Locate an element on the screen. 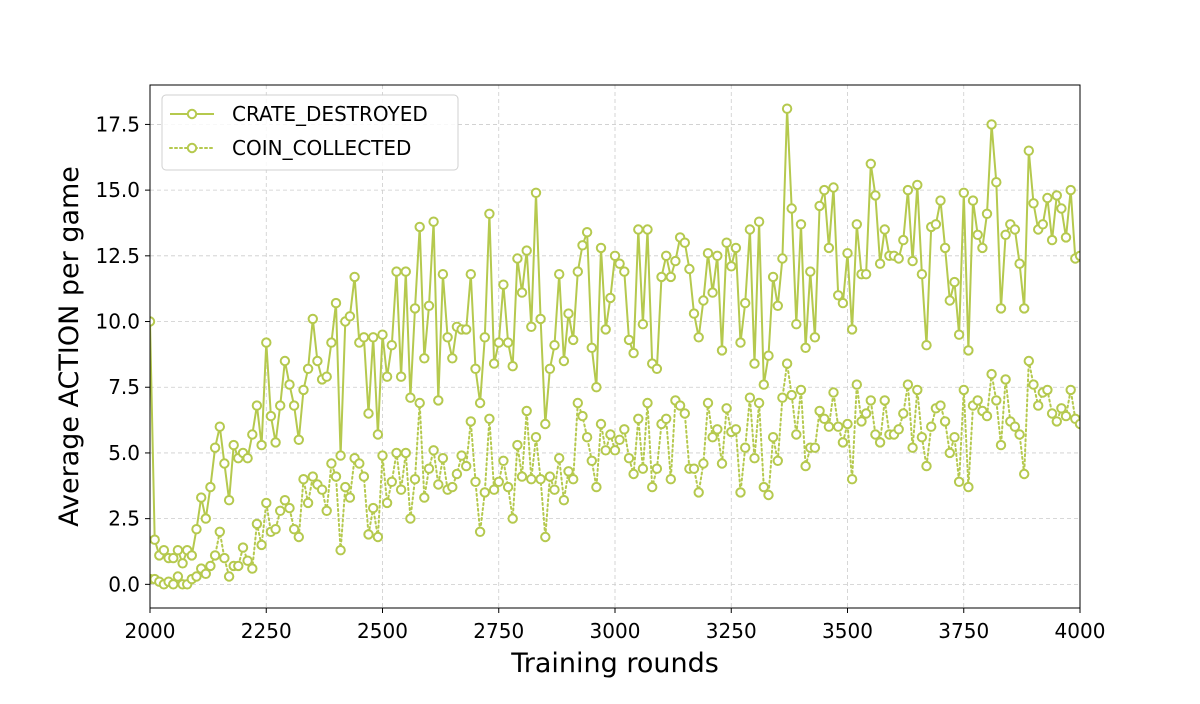  x-tick-label: 4000 is located at coordinates (1080, 631).